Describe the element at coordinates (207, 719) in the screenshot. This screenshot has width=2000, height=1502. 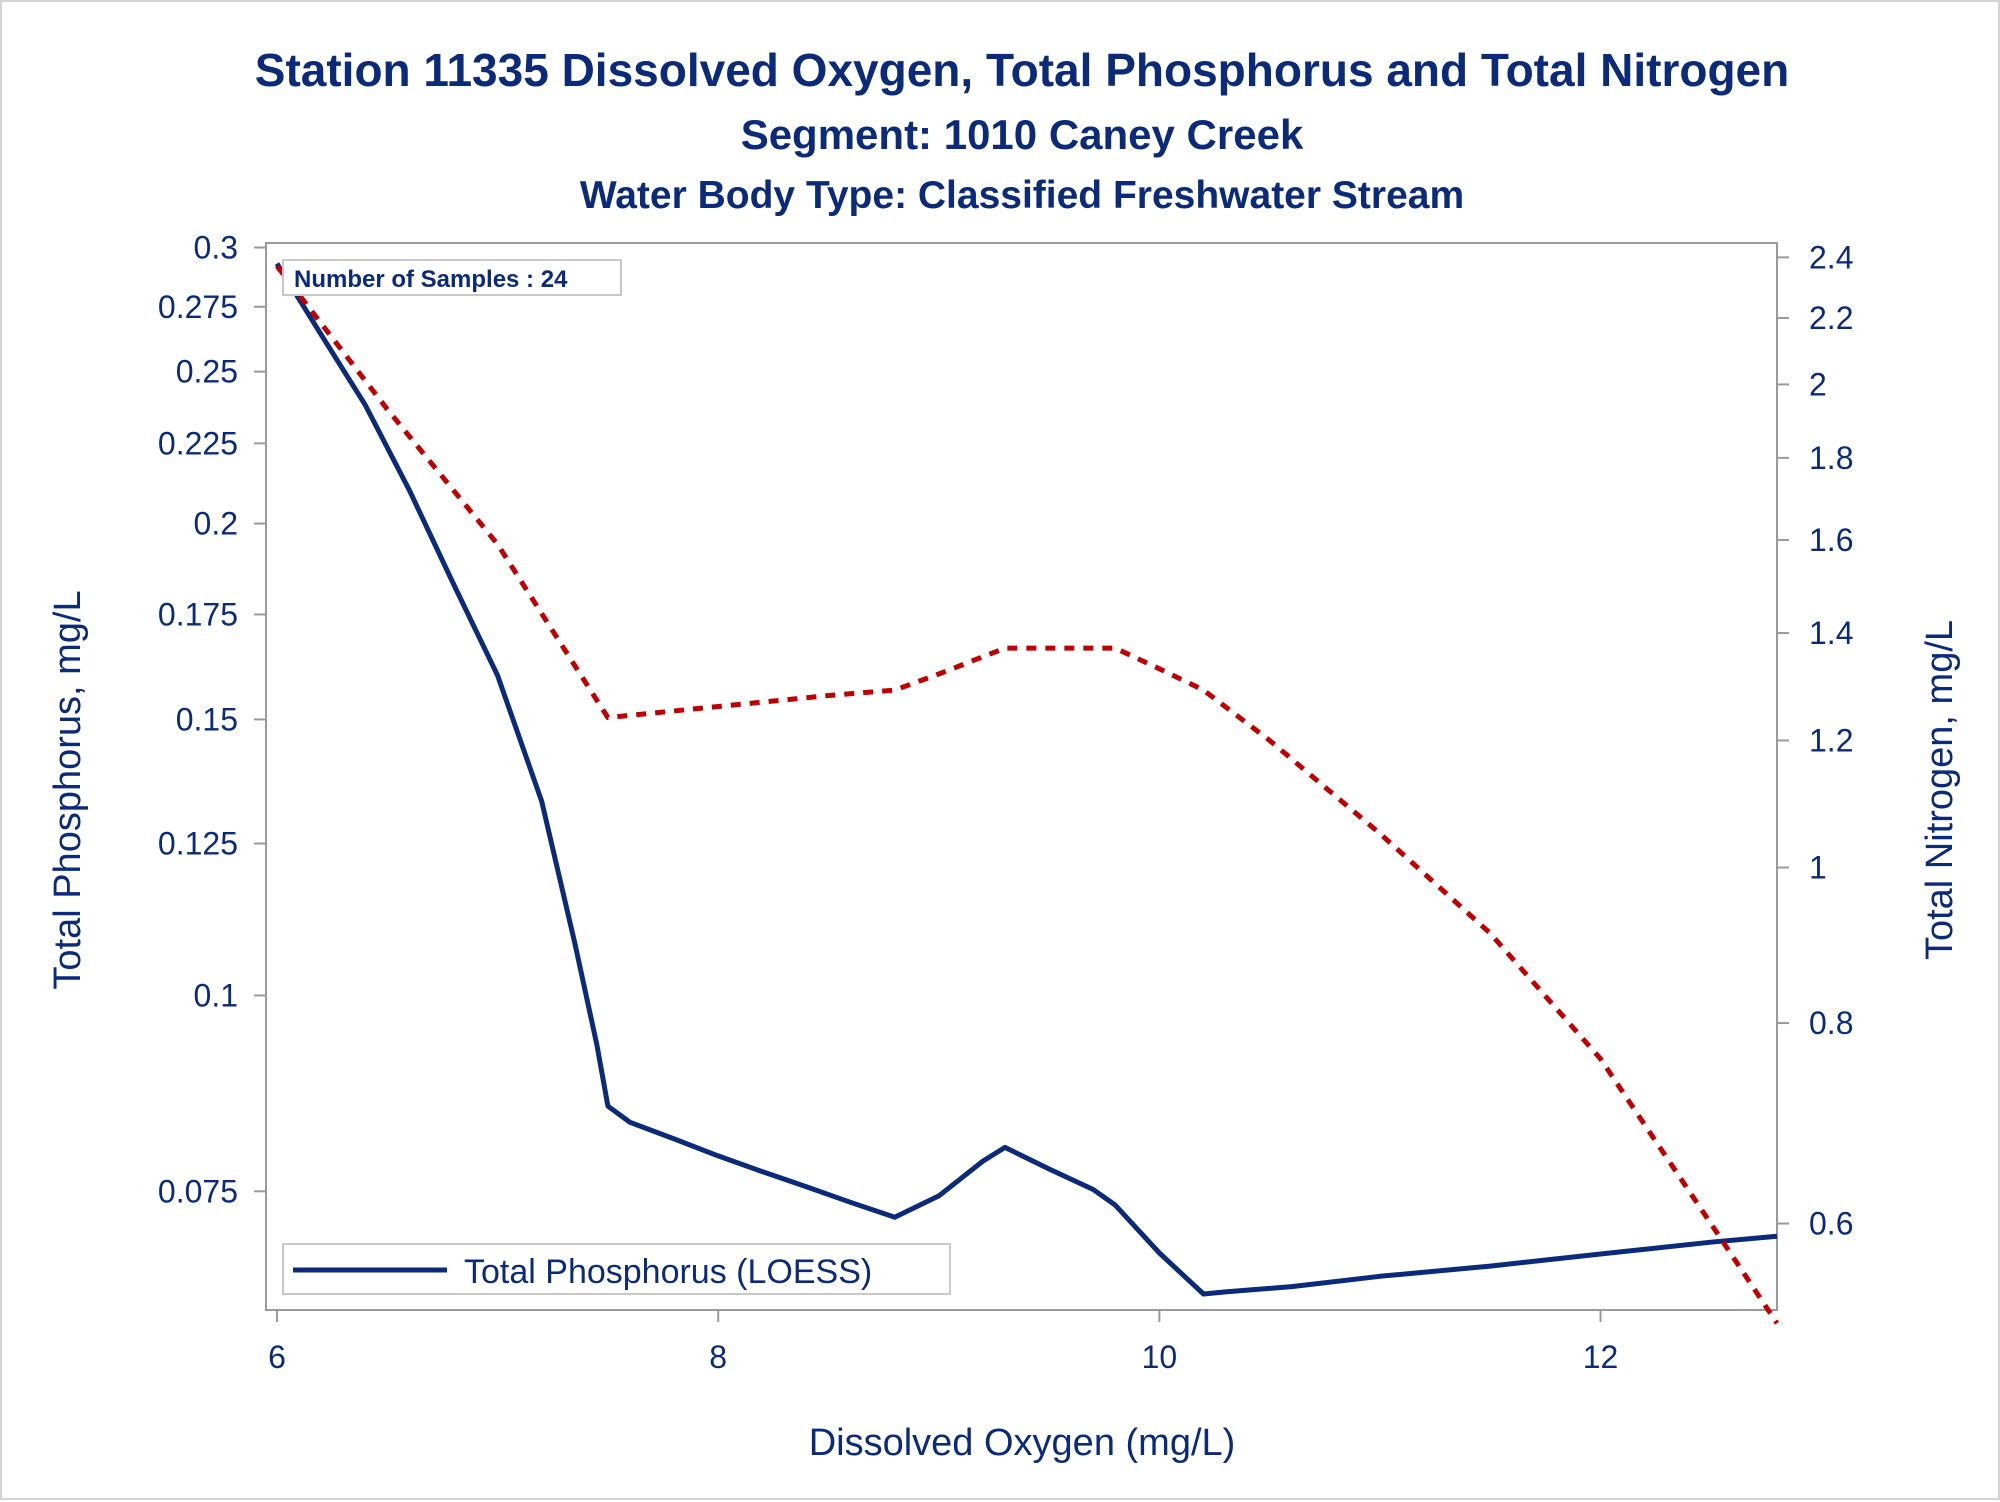
I see `y-tick-label: 0.15` at that location.